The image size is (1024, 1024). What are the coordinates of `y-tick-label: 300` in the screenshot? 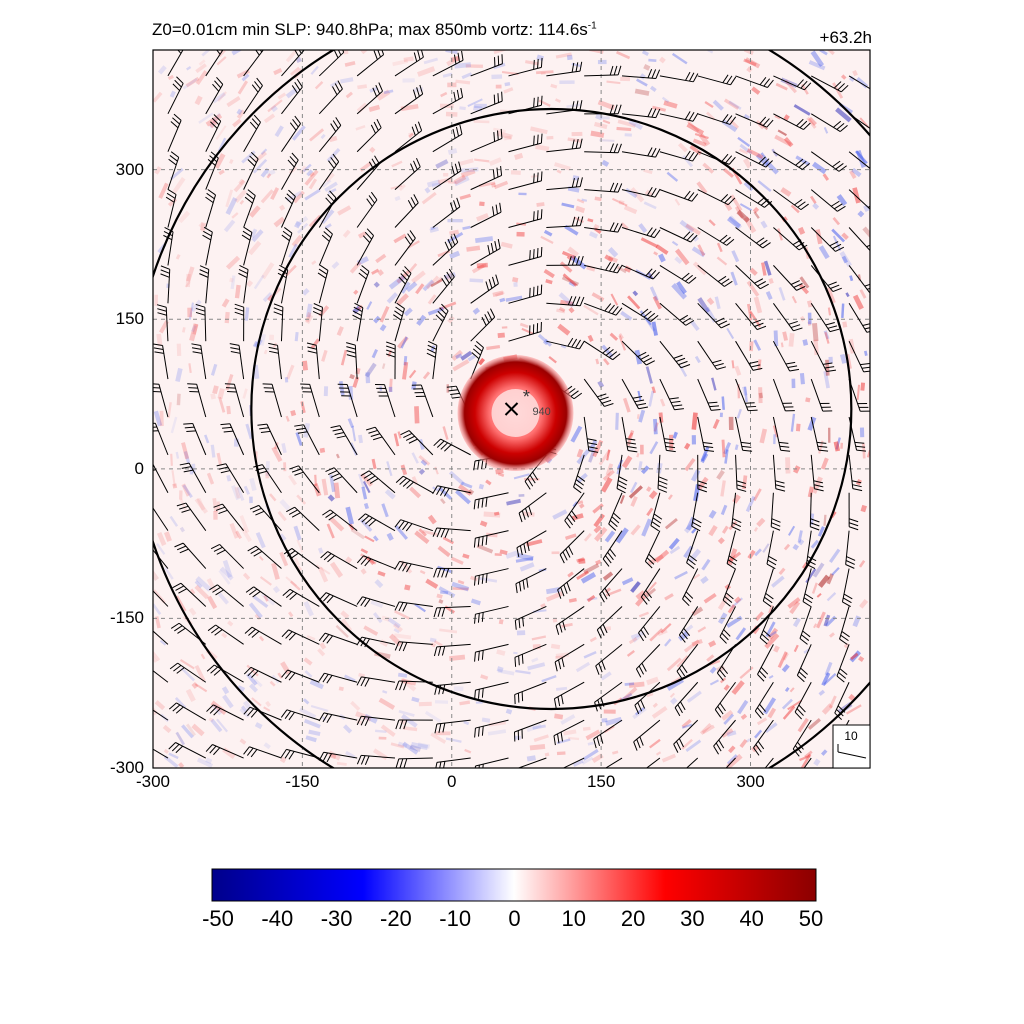 It's located at (129, 169).